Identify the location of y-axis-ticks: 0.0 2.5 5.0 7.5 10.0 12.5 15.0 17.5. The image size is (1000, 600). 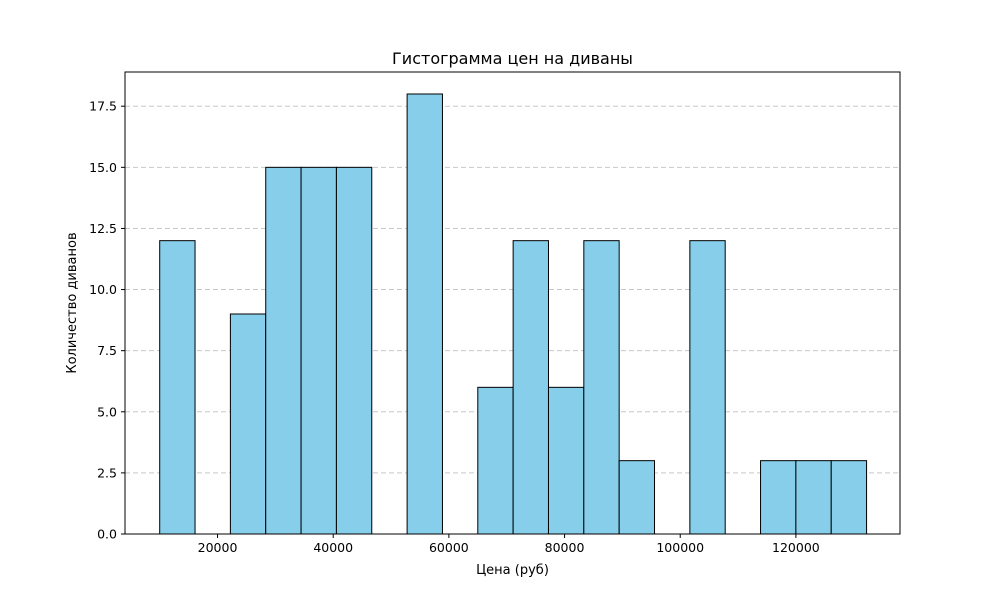
(107, 320).